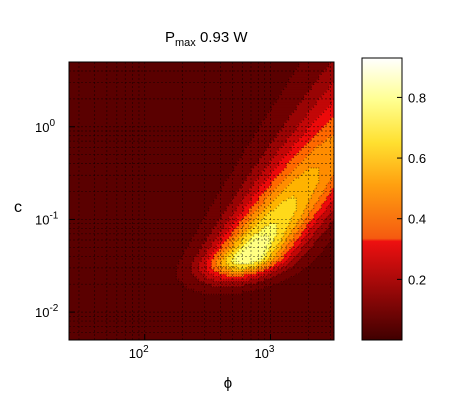  I want to click on colorbar-ticks: 0.2 0.4 0.6 0.8, so click(411, 188).